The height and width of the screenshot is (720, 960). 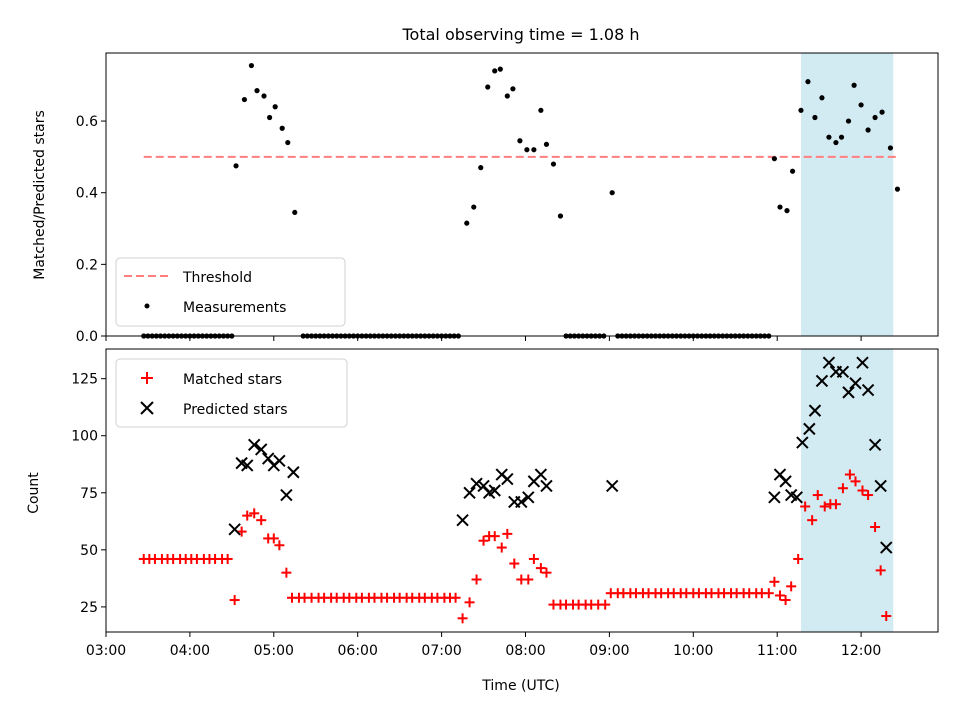 I want to click on y-tick-label: 100, so click(x=84, y=437).